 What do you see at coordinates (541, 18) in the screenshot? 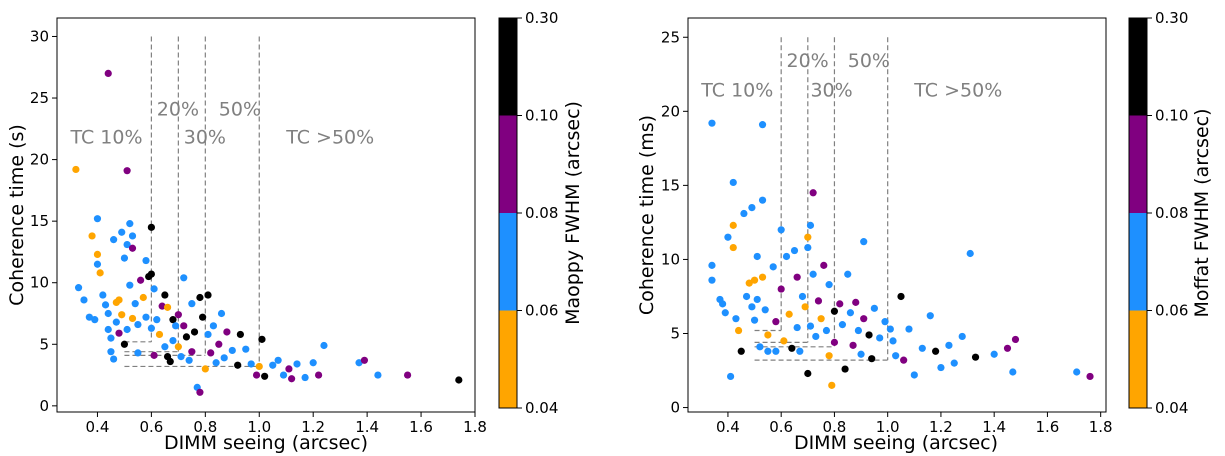
I see `left-colorbar-tick-label-4: 0.30` at bounding box center [541, 18].